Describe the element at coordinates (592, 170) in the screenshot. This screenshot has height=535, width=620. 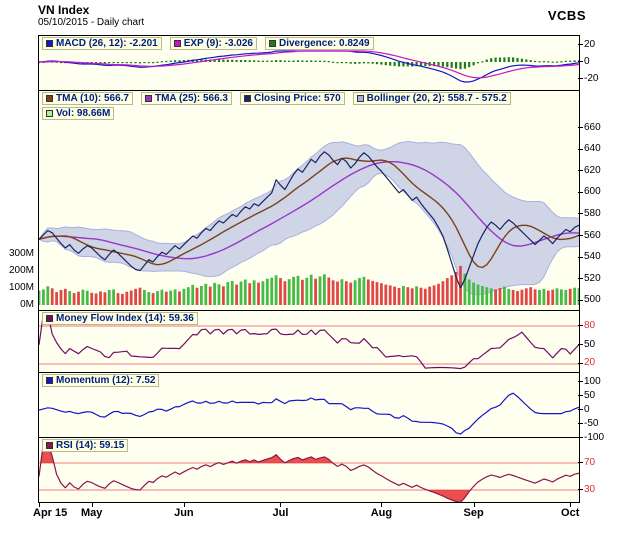
I see `y-axis-tick-label: 620` at that location.